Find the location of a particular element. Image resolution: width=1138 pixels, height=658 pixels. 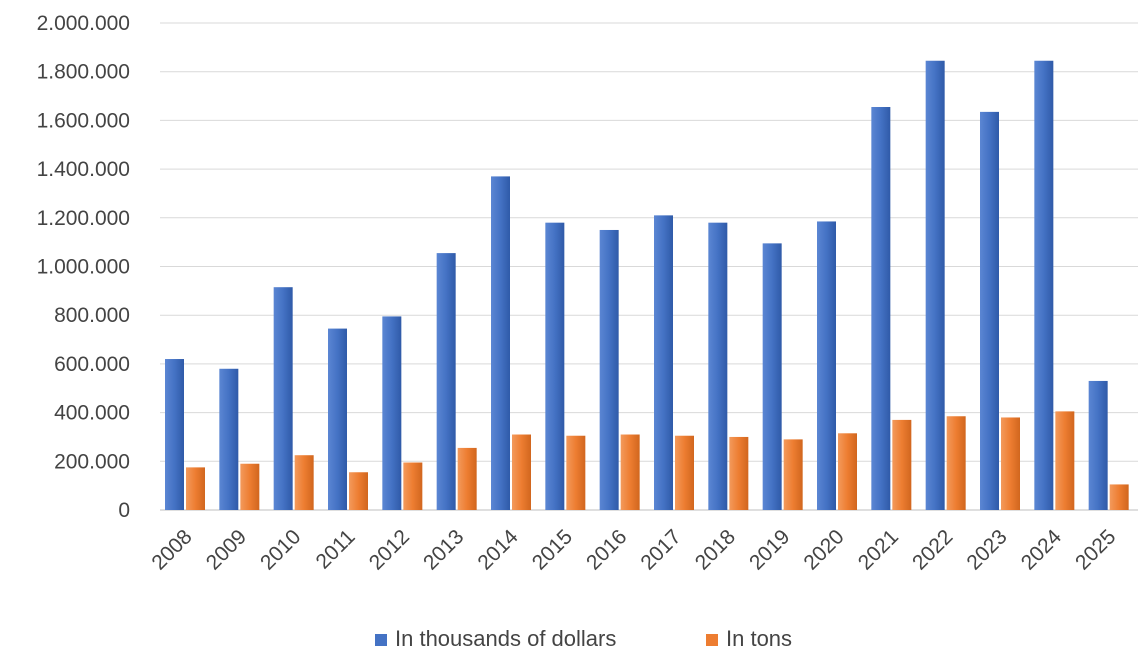

bar-dollars-2011 is located at coordinates (337, 419).